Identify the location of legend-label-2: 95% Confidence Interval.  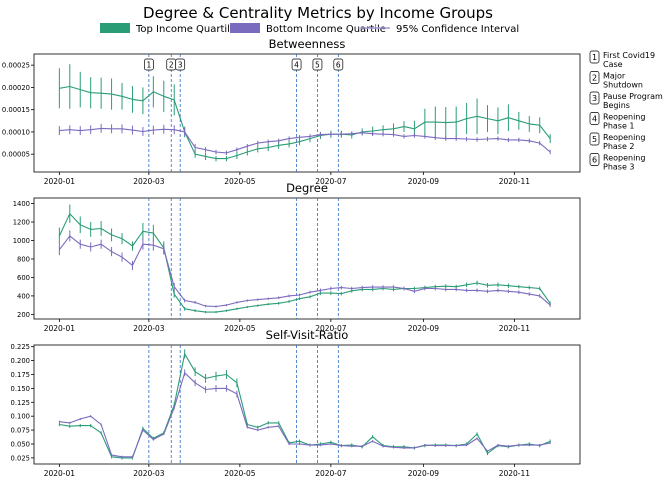
(457, 29).